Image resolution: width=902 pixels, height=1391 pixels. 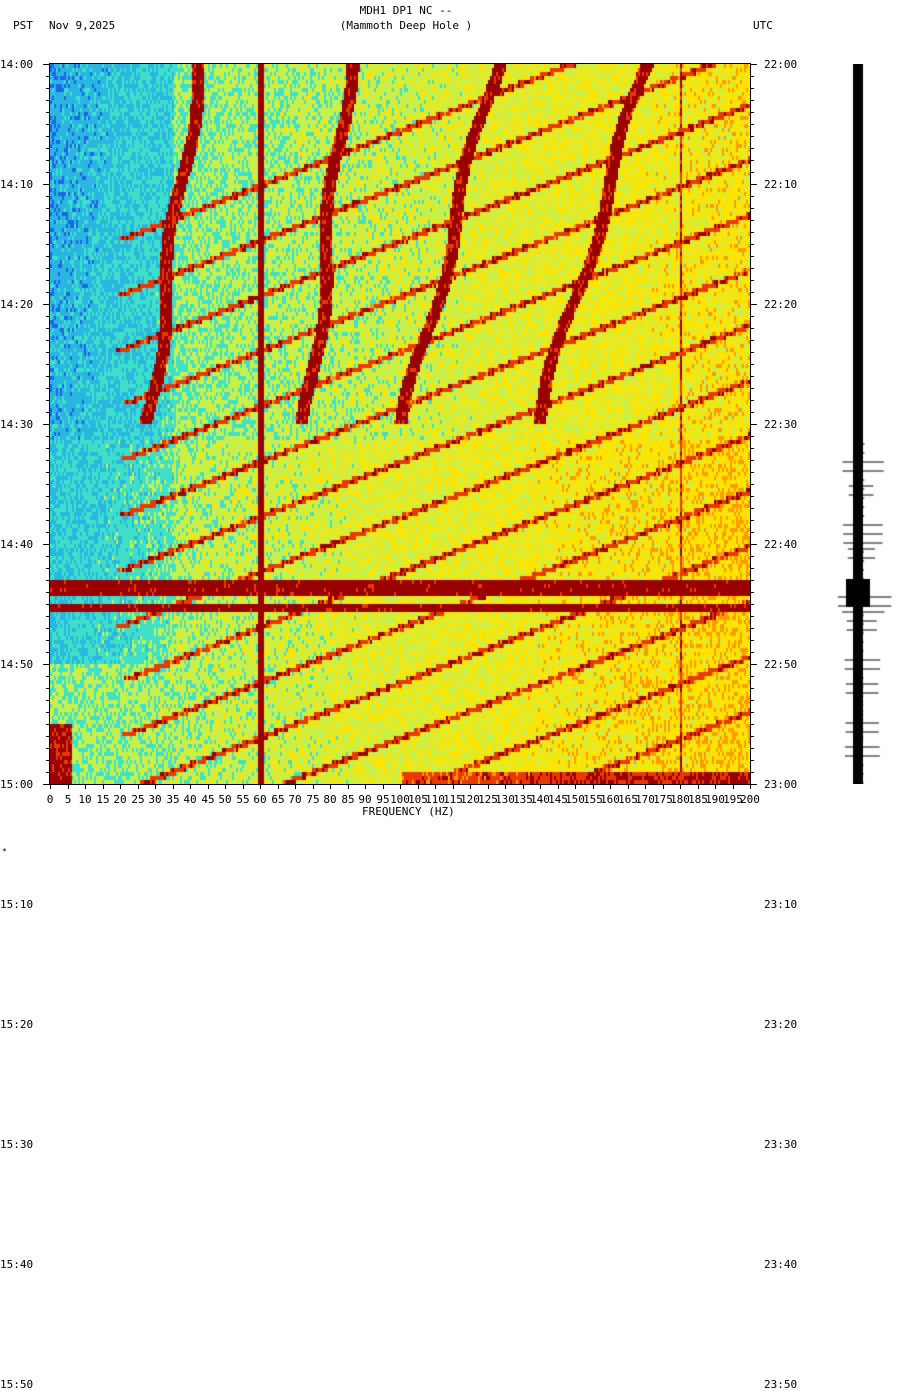 What do you see at coordinates (408, 811) in the screenshot?
I see `x-axis-title: FREQUENCY (HZ)` at bounding box center [408, 811].